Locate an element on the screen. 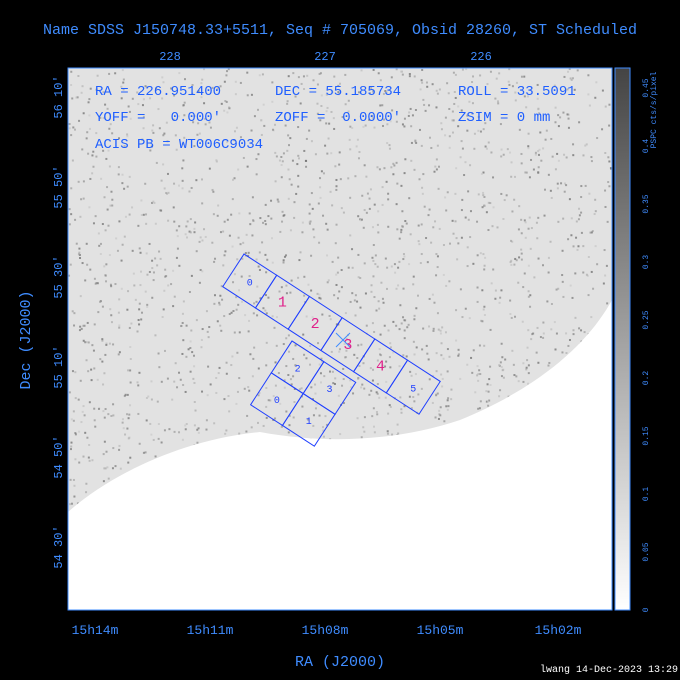 This screenshot has width=680, height=680. chip-label: 0 is located at coordinates (277, 401).